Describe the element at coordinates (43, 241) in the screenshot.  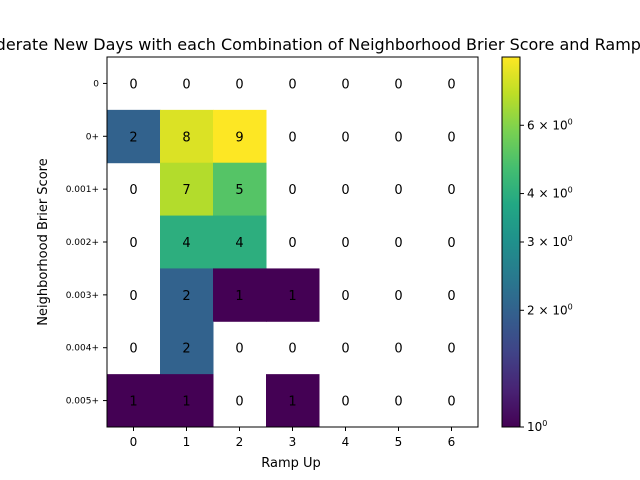
I see `y-axis-label: Neighborhood Brier Score` at that location.